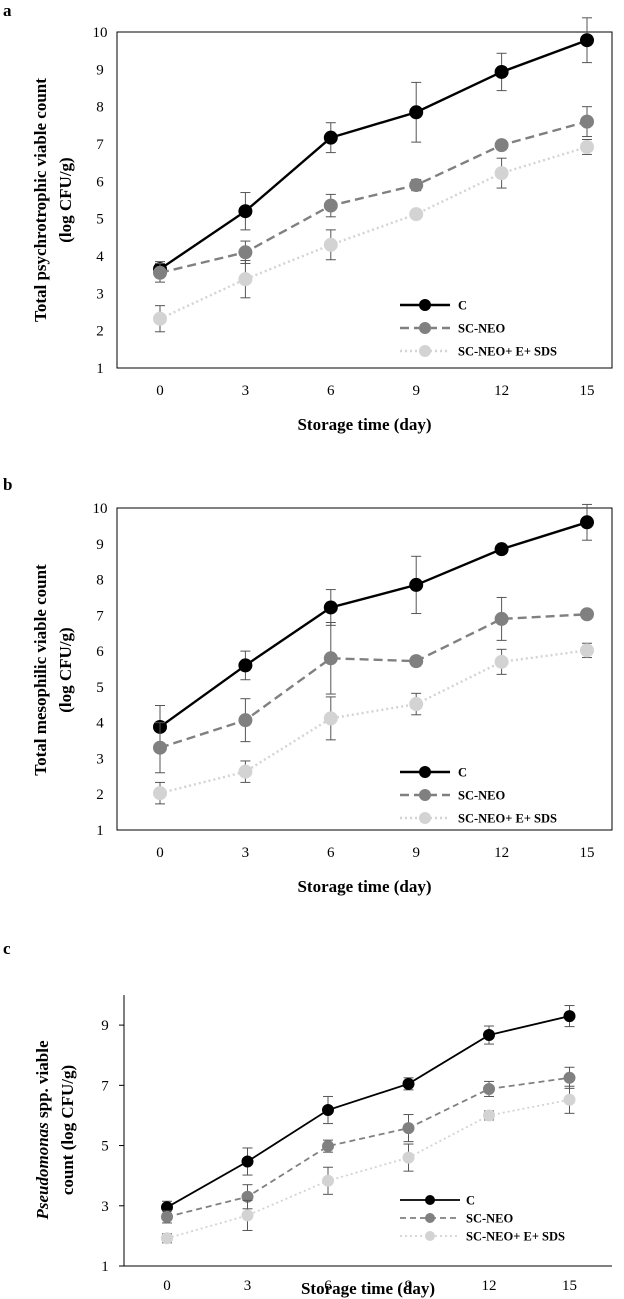 This screenshot has height=1299, width=624. What do you see at coordinates (246, 853) in the screenshot?
I see `x-tick-label: 3` at bounding box center [246, 853].